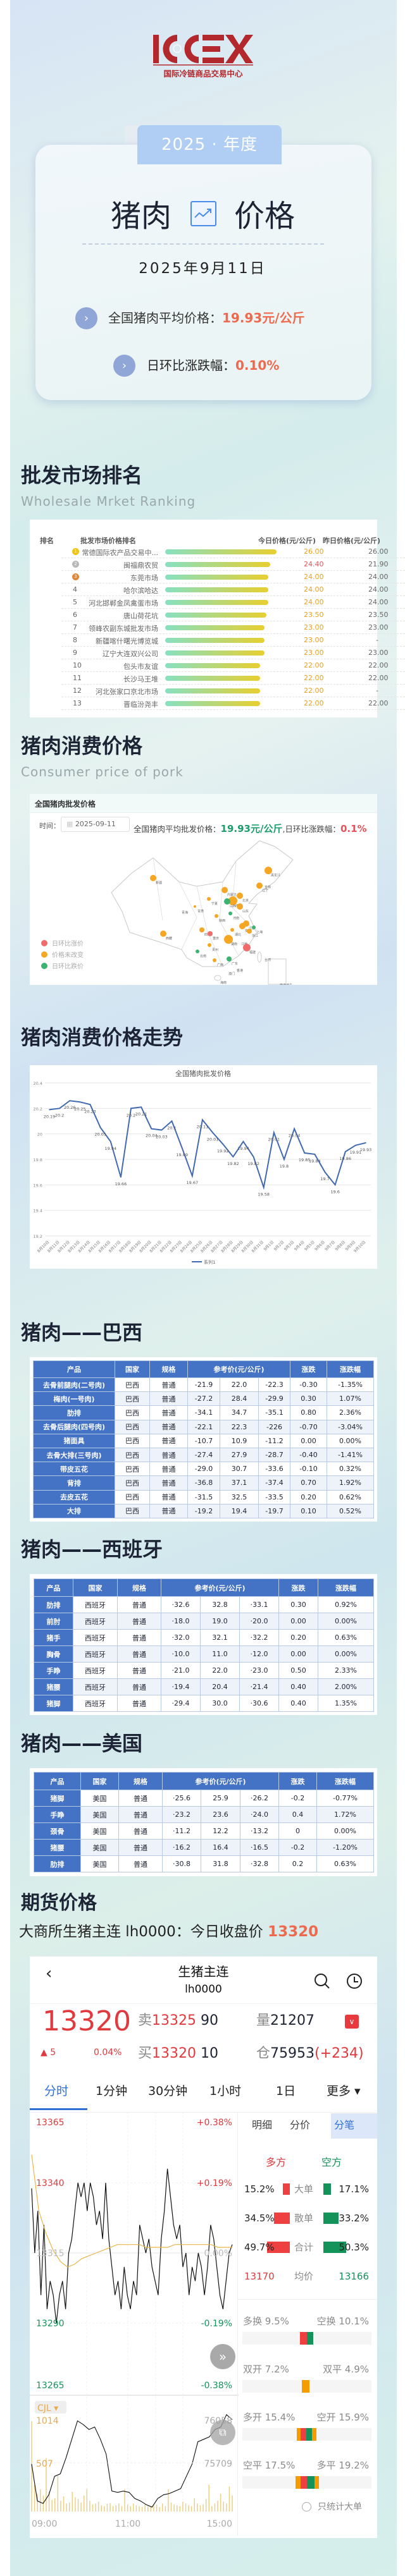 The width and height of the screenshot is (405, 2576). I want to click on legend-label: 日环比跌价, so click(68, 966).